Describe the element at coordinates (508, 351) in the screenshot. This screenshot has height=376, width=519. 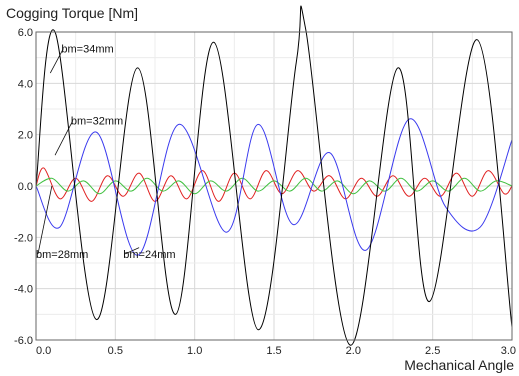
I see `x-tick-label: 3.0` at that location.